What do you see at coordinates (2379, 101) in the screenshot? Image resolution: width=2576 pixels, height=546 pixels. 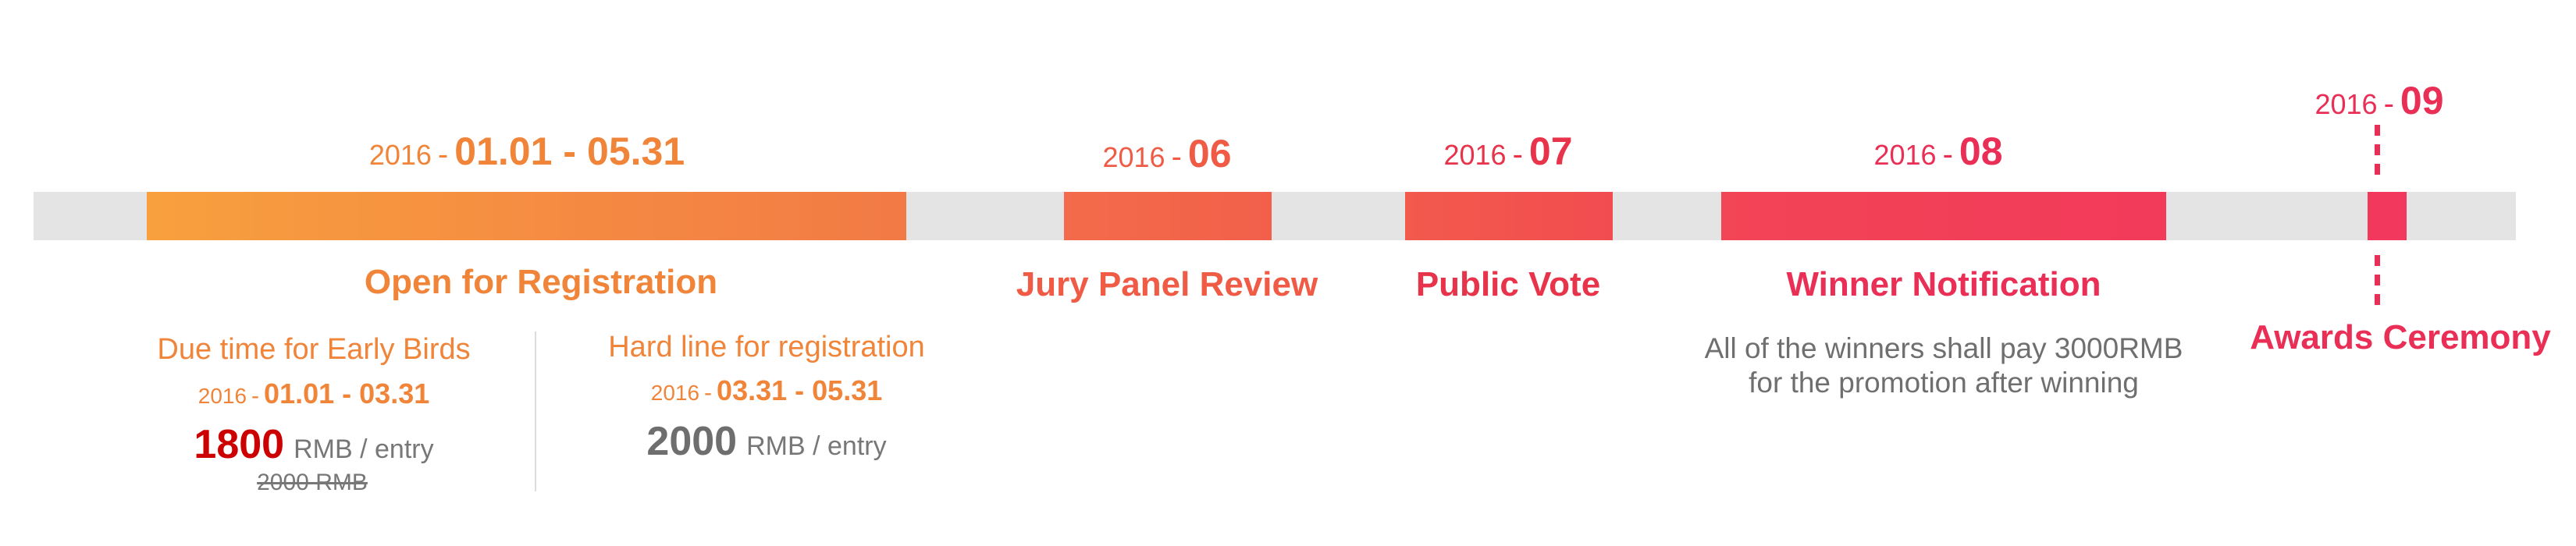 I see `phase-date-awards-ceremony: 2016-09` at bounding box center [2379, 101].